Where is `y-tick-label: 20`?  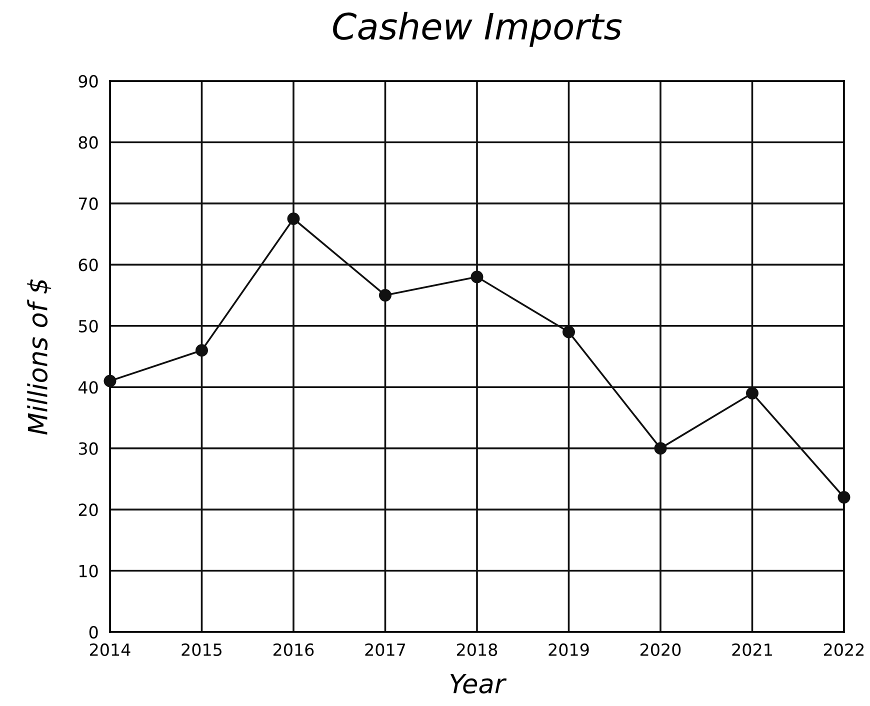
y-tick-label: 20 is located at coordinates (88, 510).